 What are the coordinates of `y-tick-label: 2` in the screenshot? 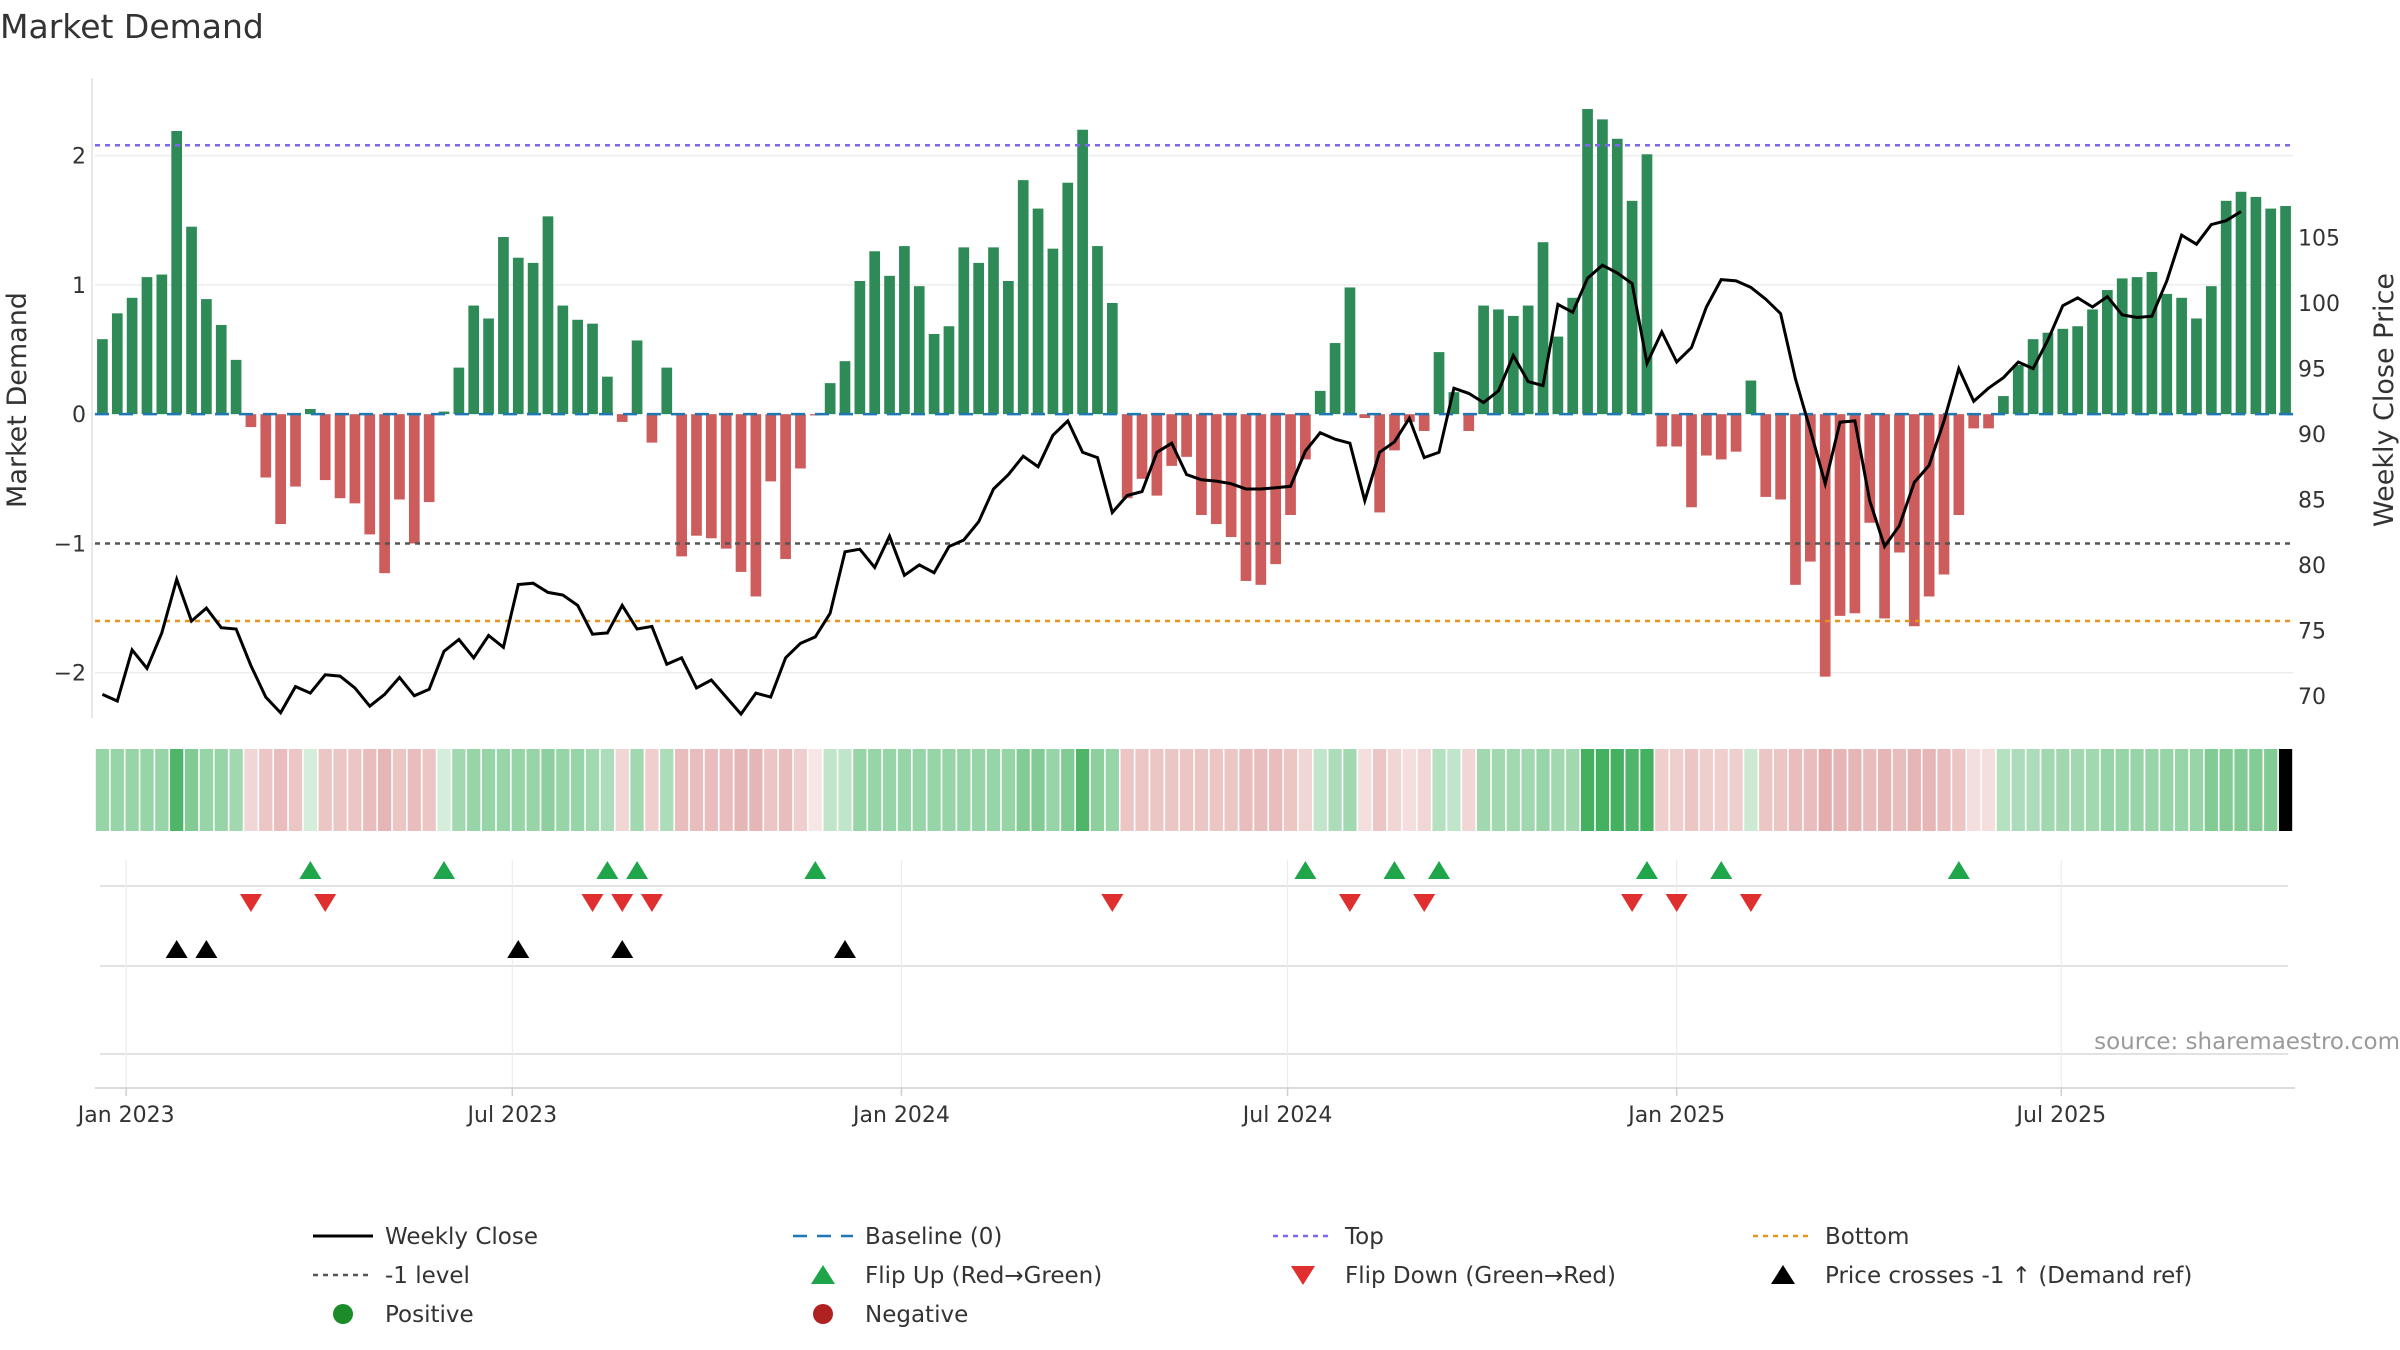 It's located at (79, 157).